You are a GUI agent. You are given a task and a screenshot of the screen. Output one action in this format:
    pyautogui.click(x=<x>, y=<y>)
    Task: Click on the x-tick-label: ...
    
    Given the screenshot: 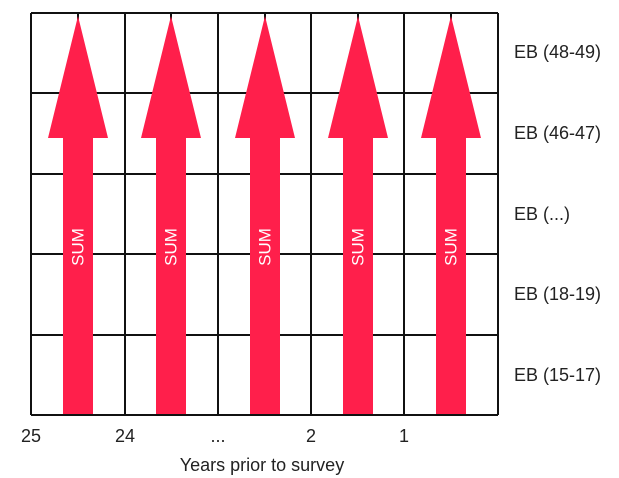 What is the action you would take?
    pyautogui.click(x=217, y=436)
    